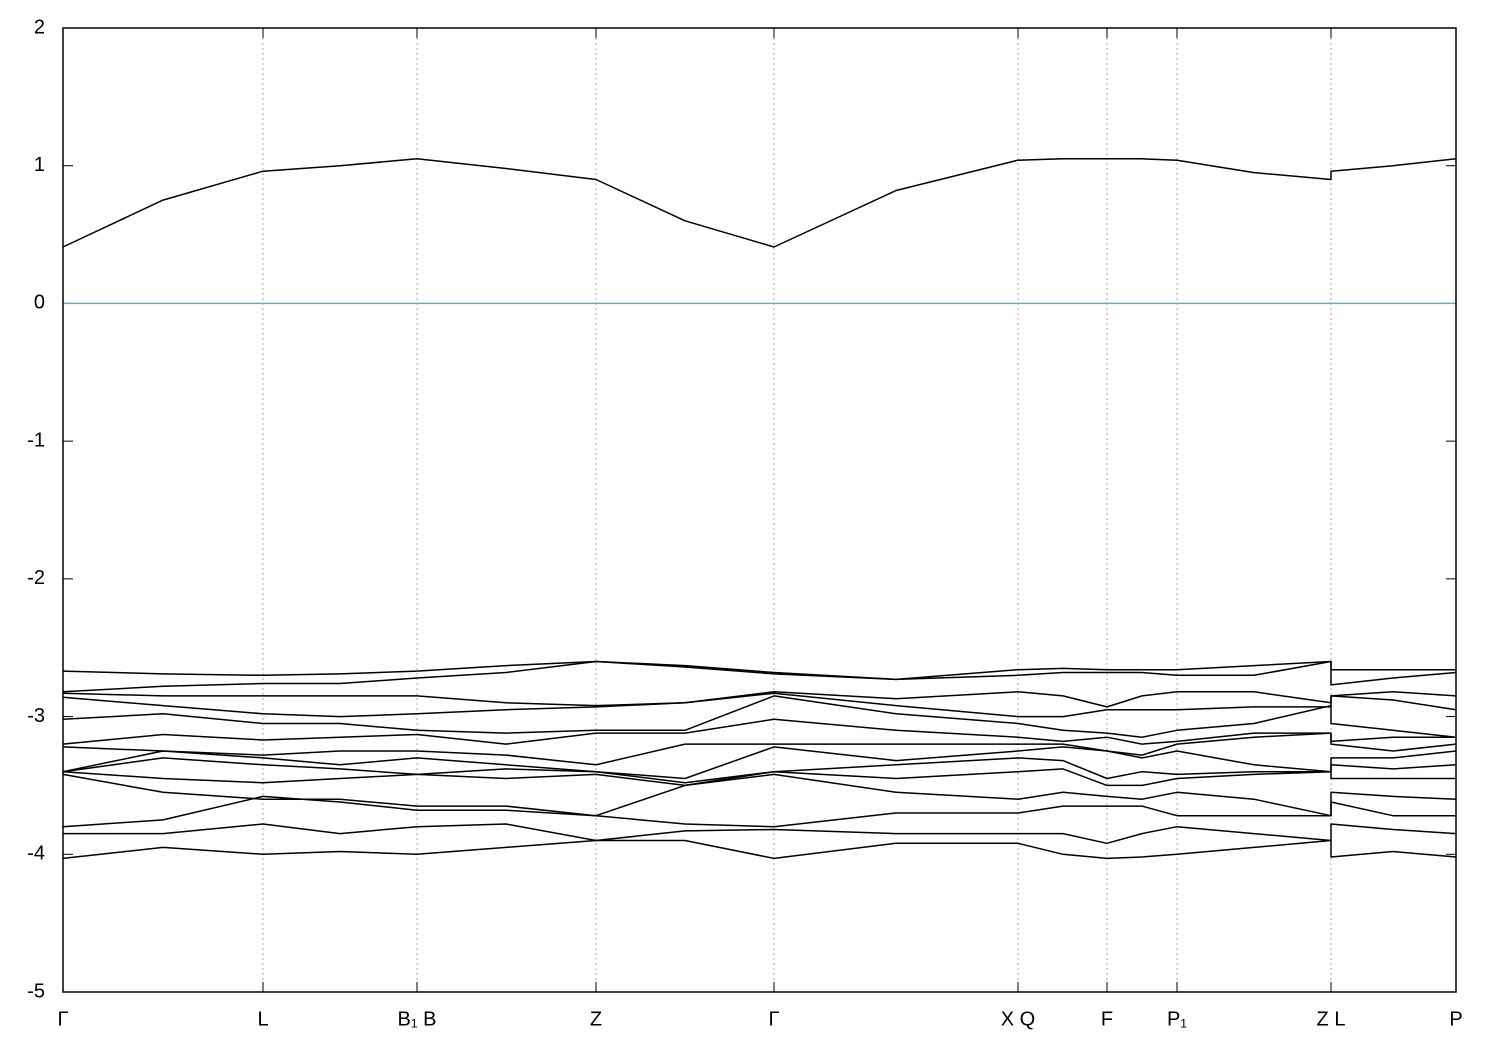 The image size is (1500, 1050). What do you see at coordinates (596, 1019) in the screenshot?
I see `x-tick-label: Z` at bounding box center [596, 1019].